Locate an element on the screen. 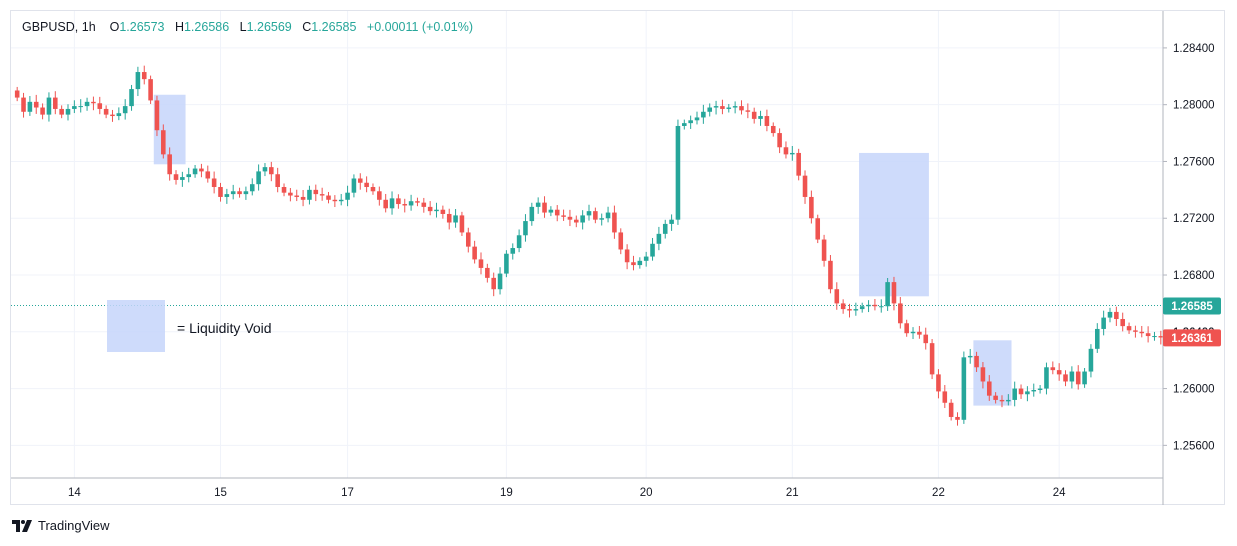  symbol-name: GBPUSD is located at coordinates (48, 27).